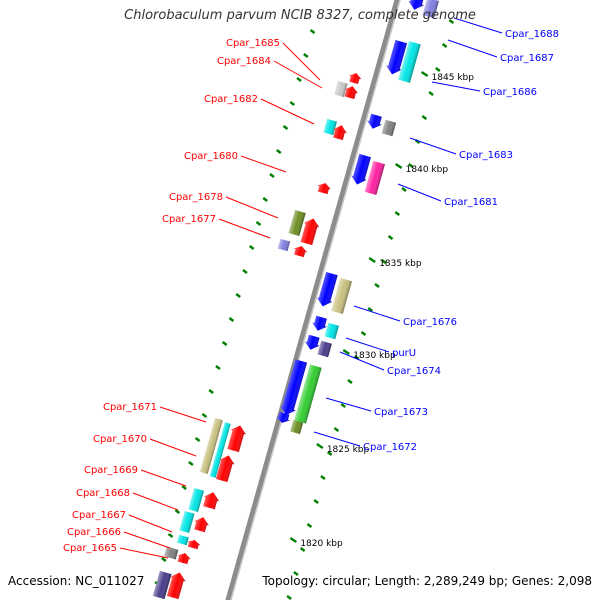 The image size is (600, 600). What do you see at coordinates (94, 532) in the screenshot?
I see `gene-label-left: Cpar_1666` at bounding box center [94, 532].